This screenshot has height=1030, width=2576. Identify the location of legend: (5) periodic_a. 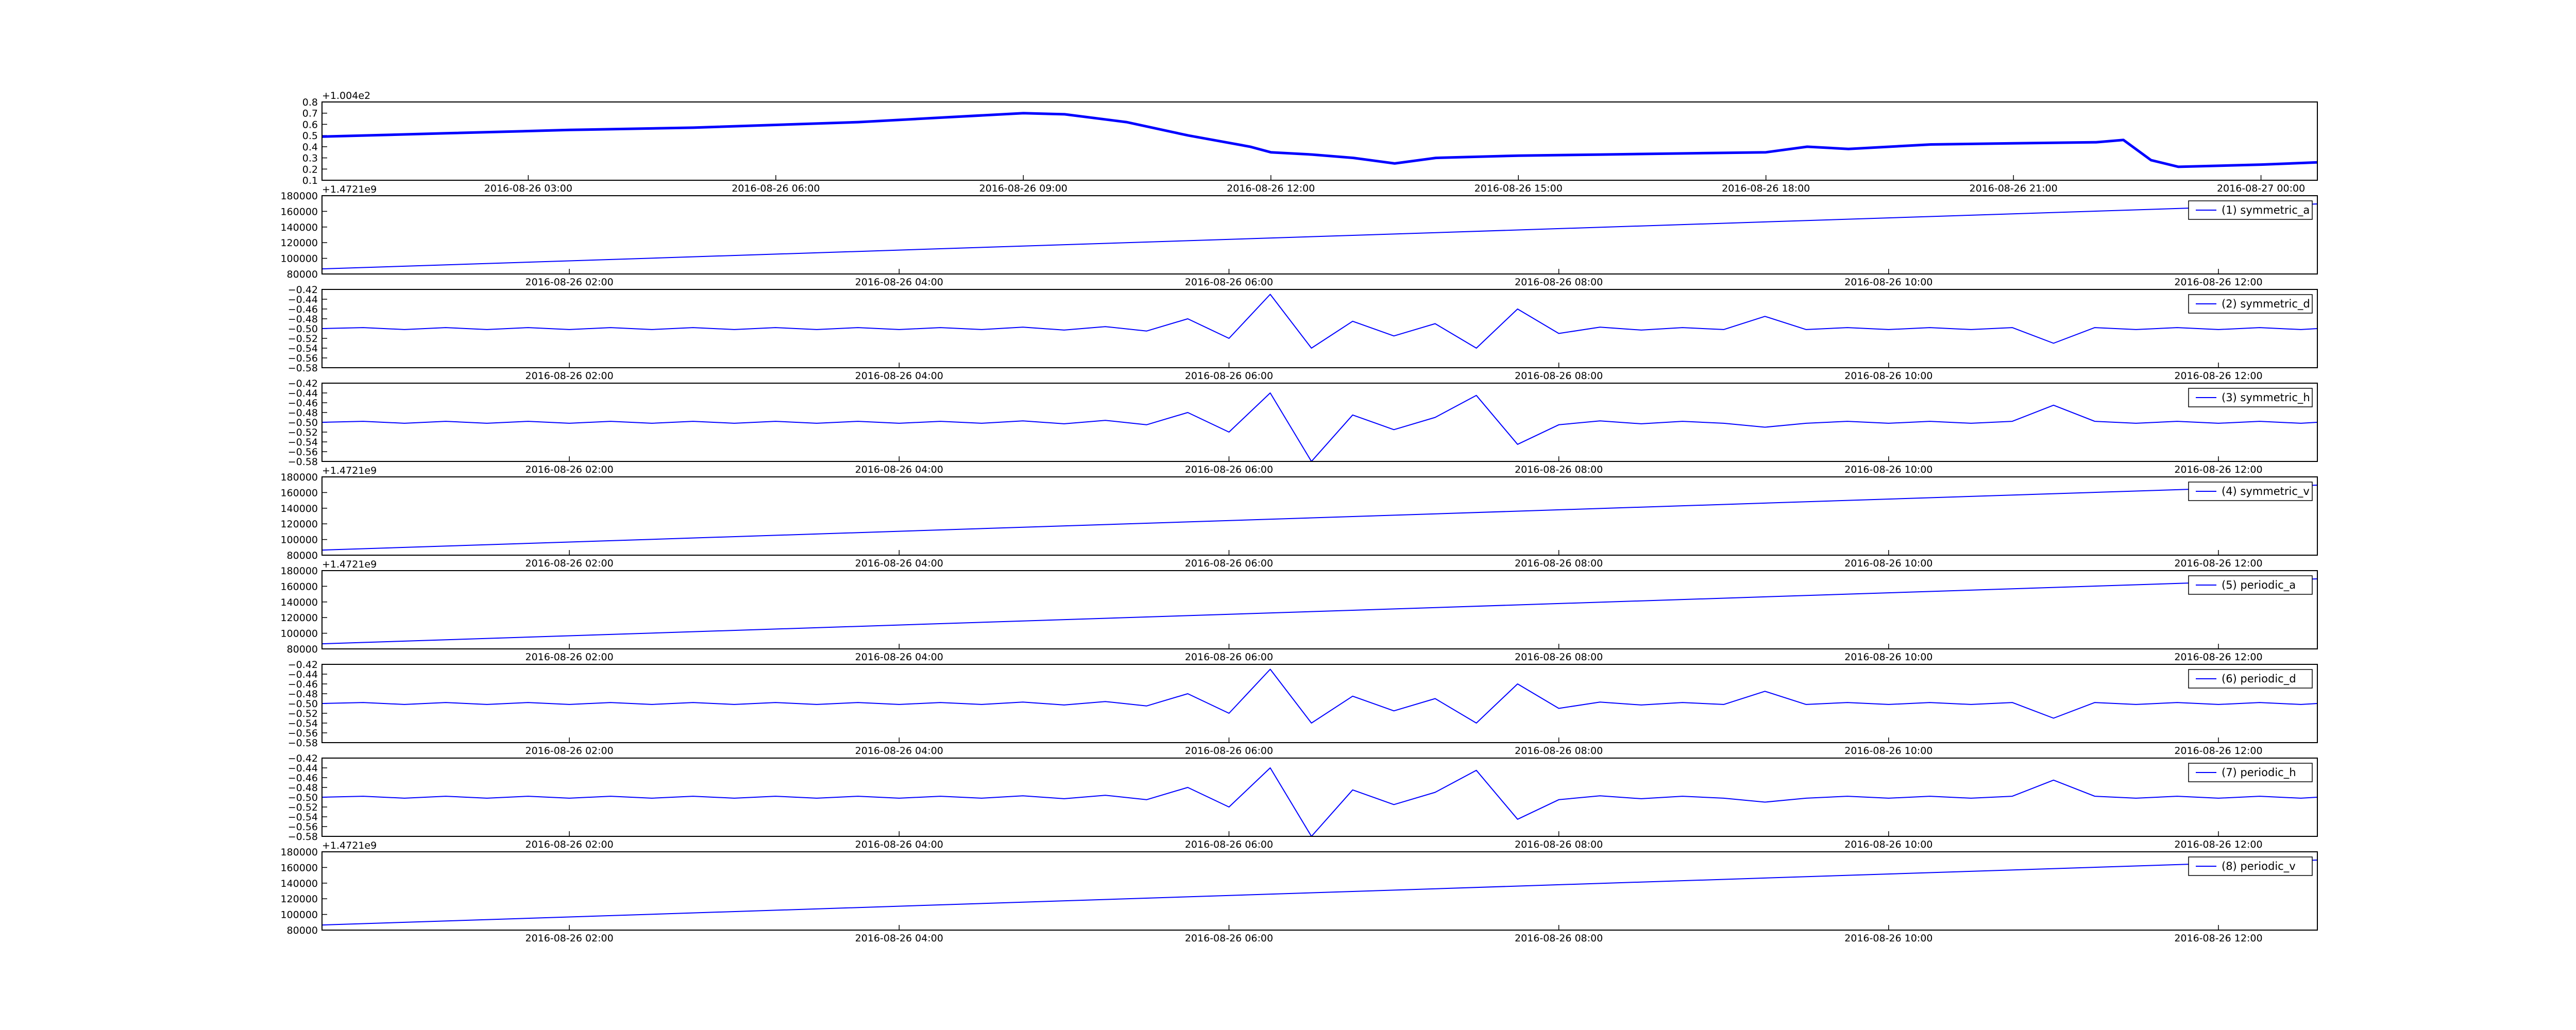
(2250, 585).